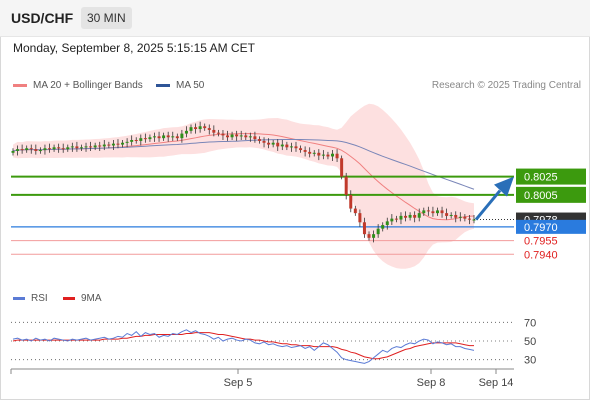 This screenshot has width=590, height=400. I want to click on timeframe-button: 30 MIN, so click(106, 18).